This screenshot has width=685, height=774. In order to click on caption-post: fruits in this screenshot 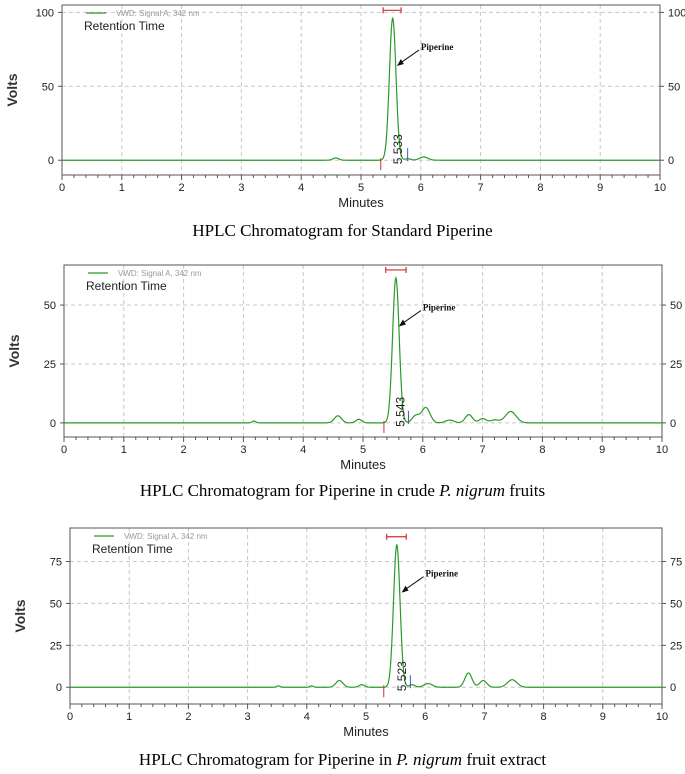, I will do `click(525, 490)`.